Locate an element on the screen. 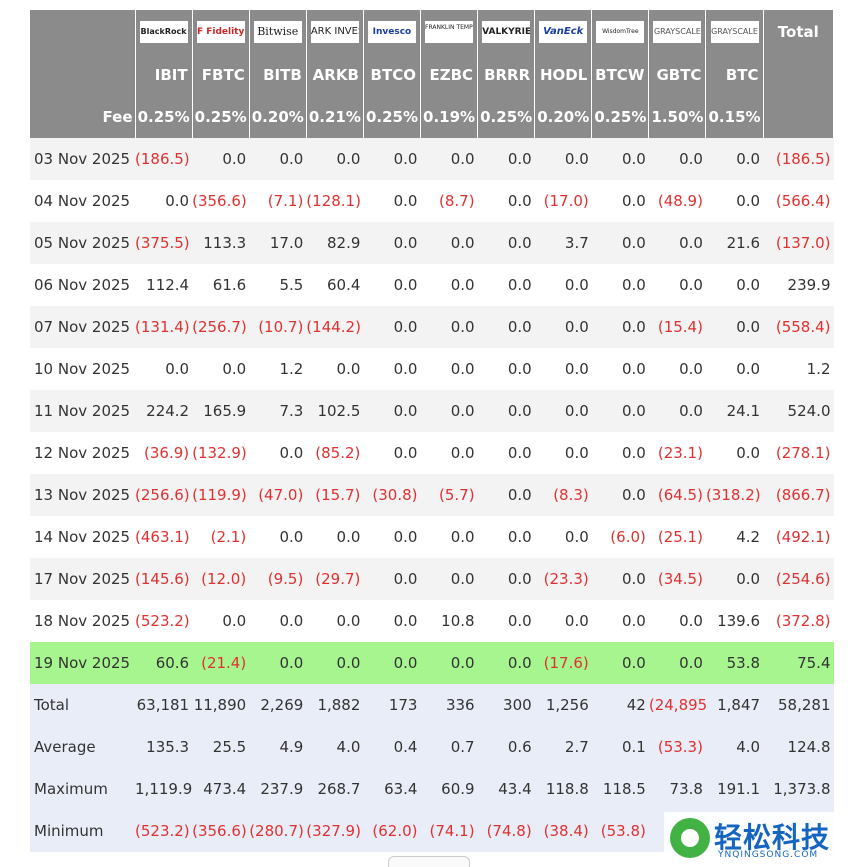 The height and width of the screenshot is (867, 850). row-date: 11 Nov 2025 is located at coordinates (83, 411).